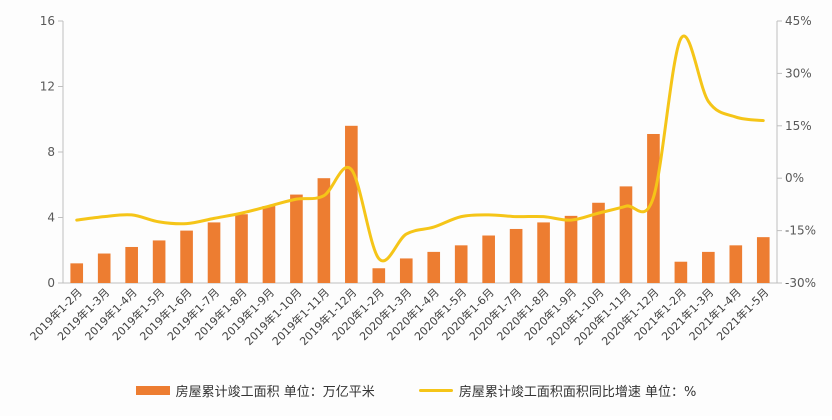 This screenshot has height=420, width=832. I want to click on y-right-tick-label: 0%, so click(794, 178).